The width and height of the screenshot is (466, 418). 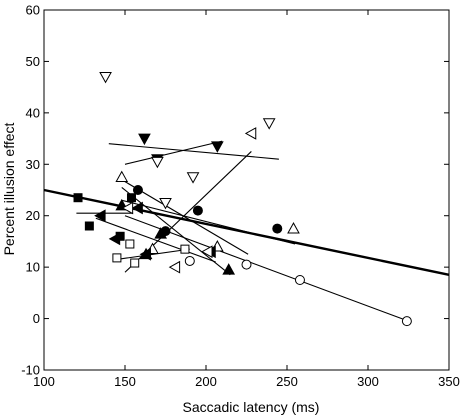 I want to click on y-tick-label: 60, so click(x=33, y=10).